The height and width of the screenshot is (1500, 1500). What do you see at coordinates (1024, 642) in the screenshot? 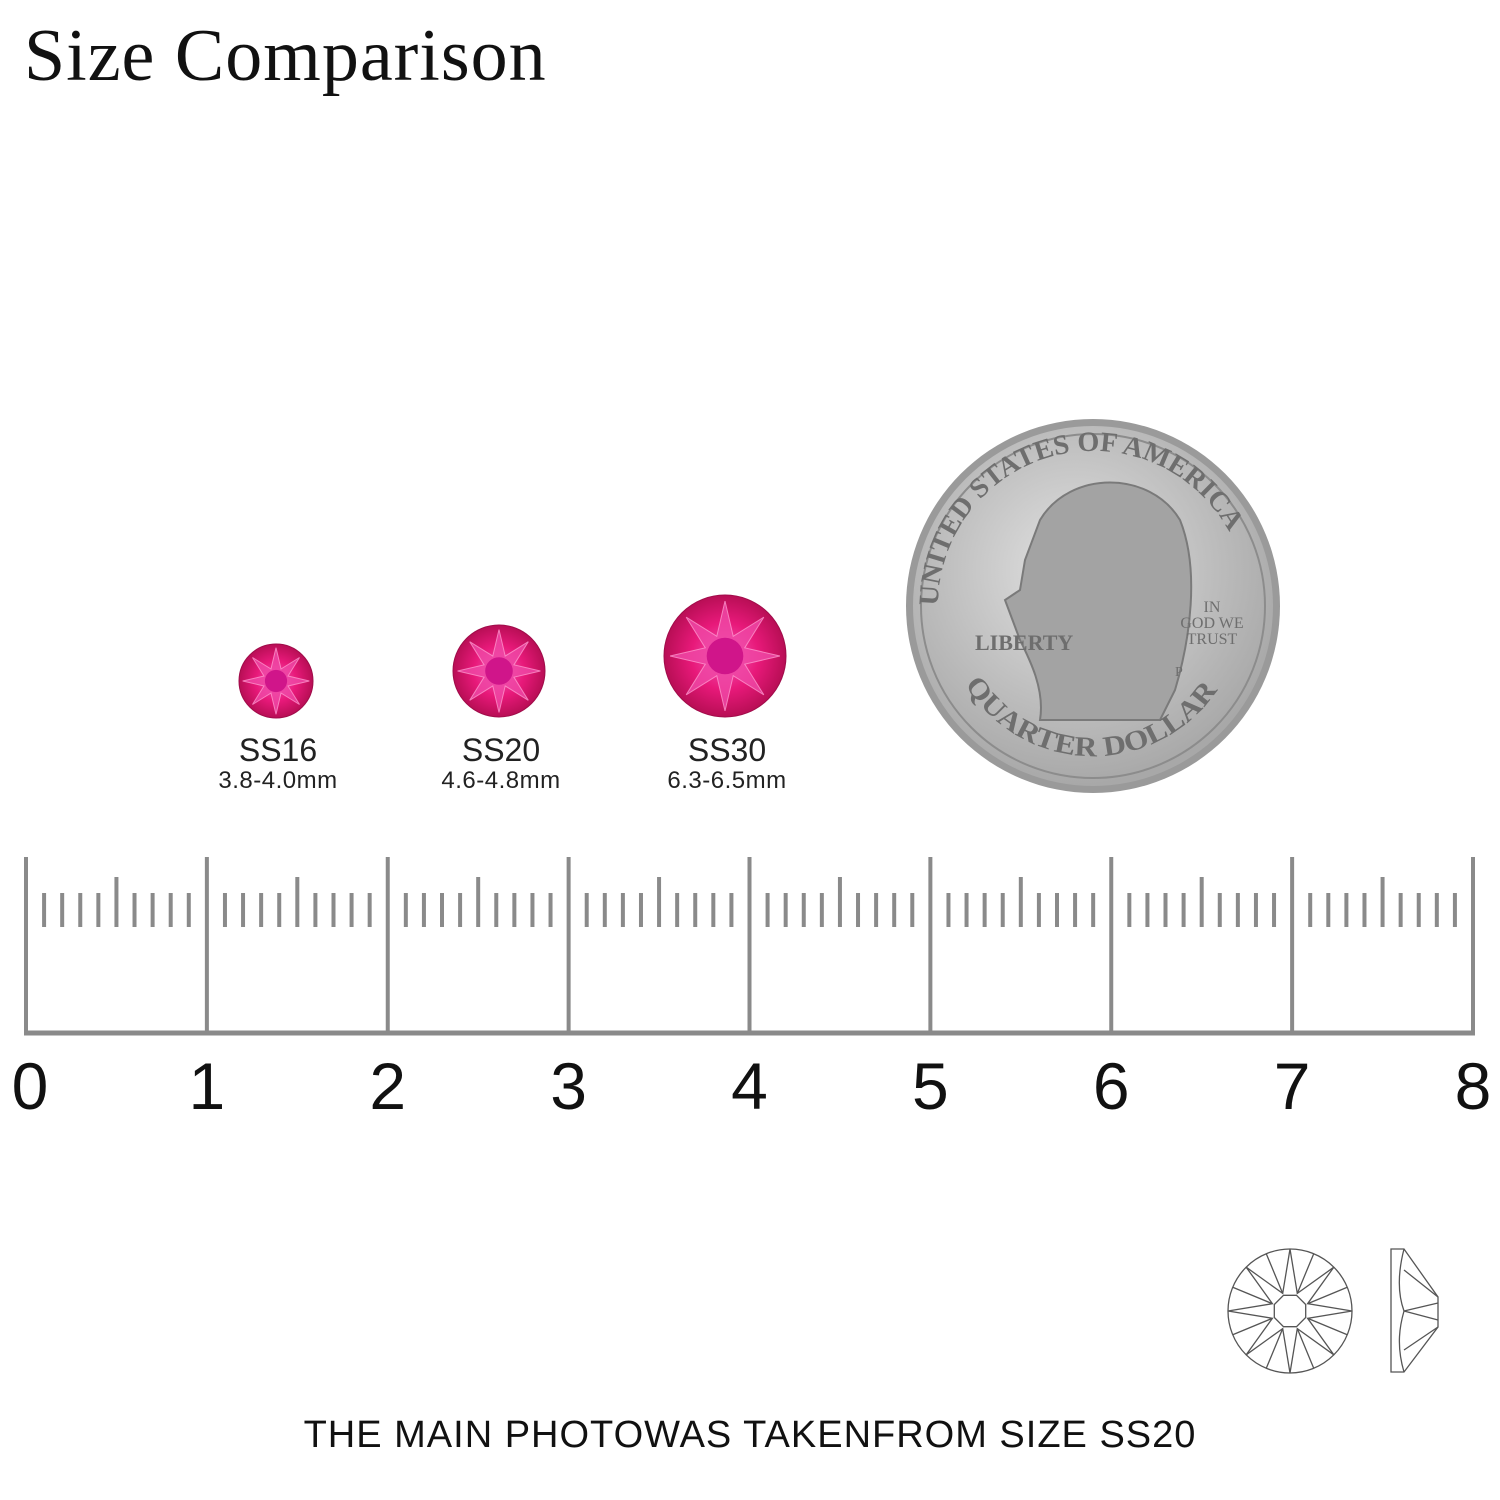
I see `coin-liberty: LIBERTY` at bounding box center [1024, 642].